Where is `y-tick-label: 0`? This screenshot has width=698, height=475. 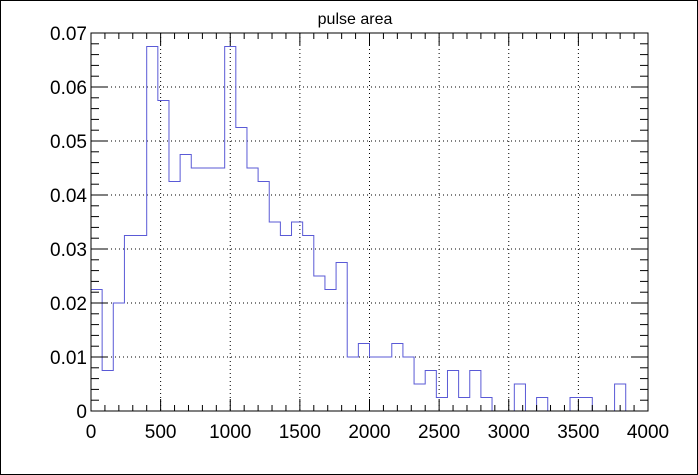
y-tick-label: 0 is located at coordinates (81, 412).